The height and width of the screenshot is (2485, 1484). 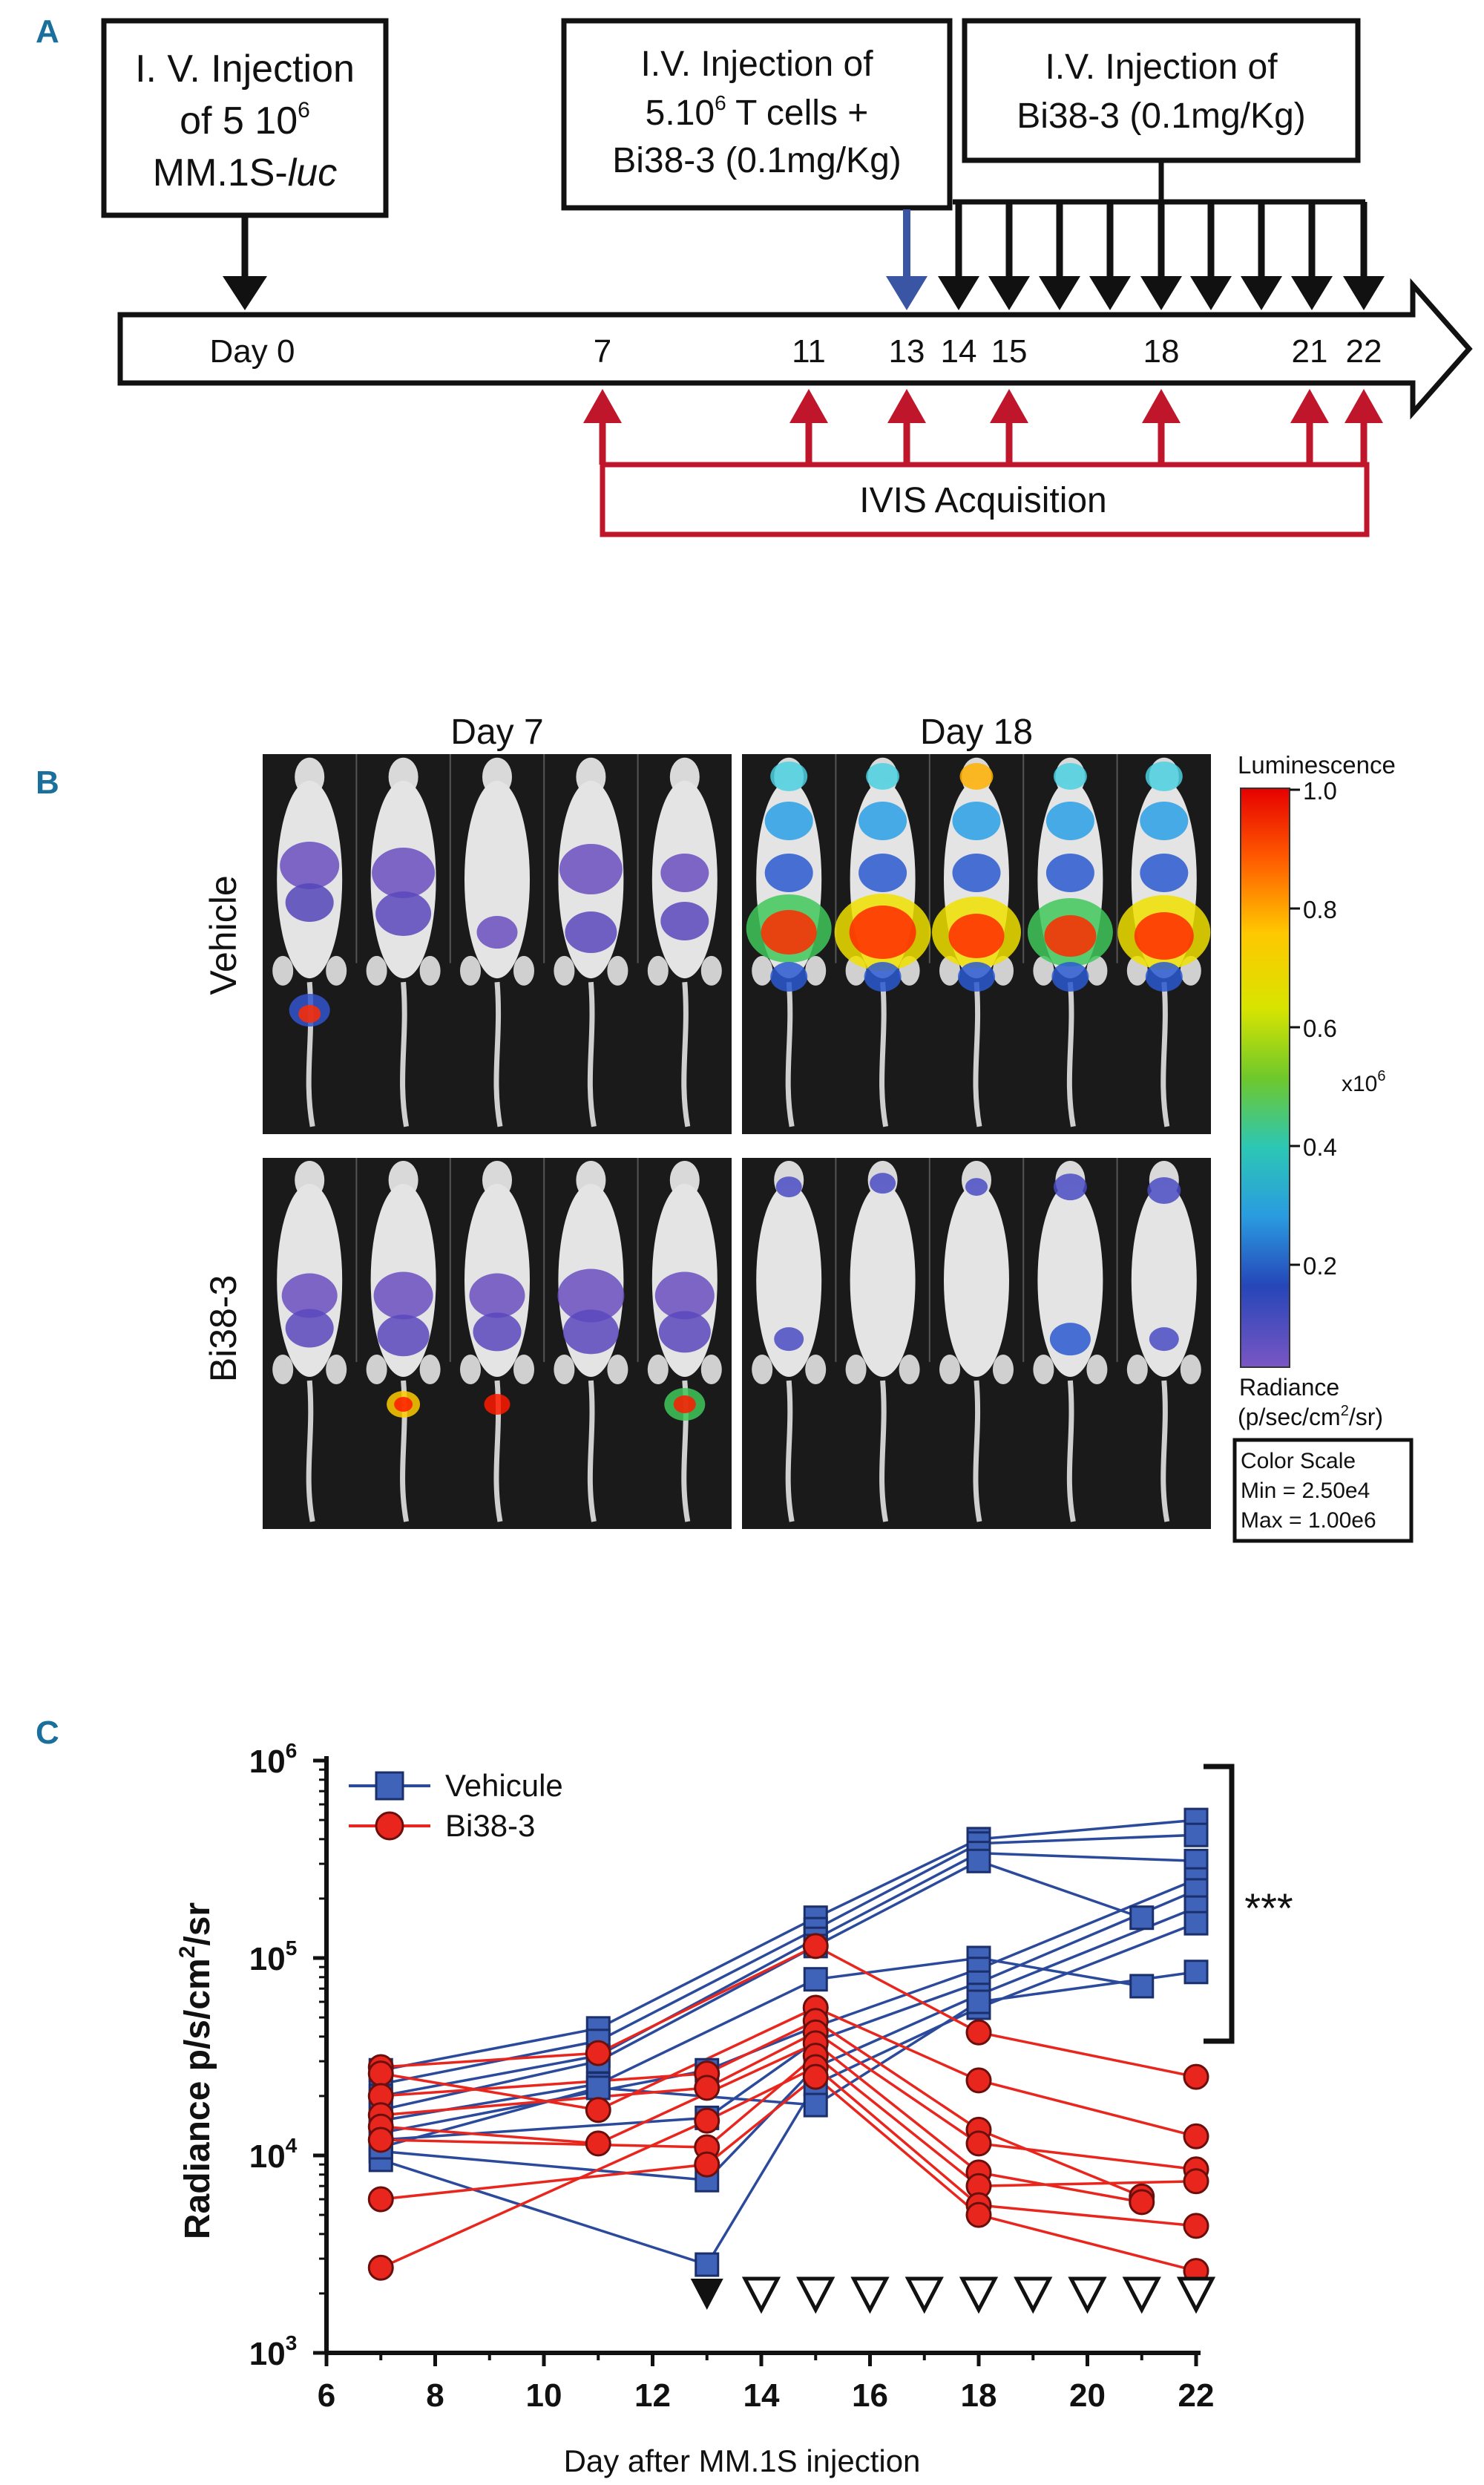 I want to click on cb-radiance-2: (p/sec/cm2/sr), so click(x=1310, y=1416).